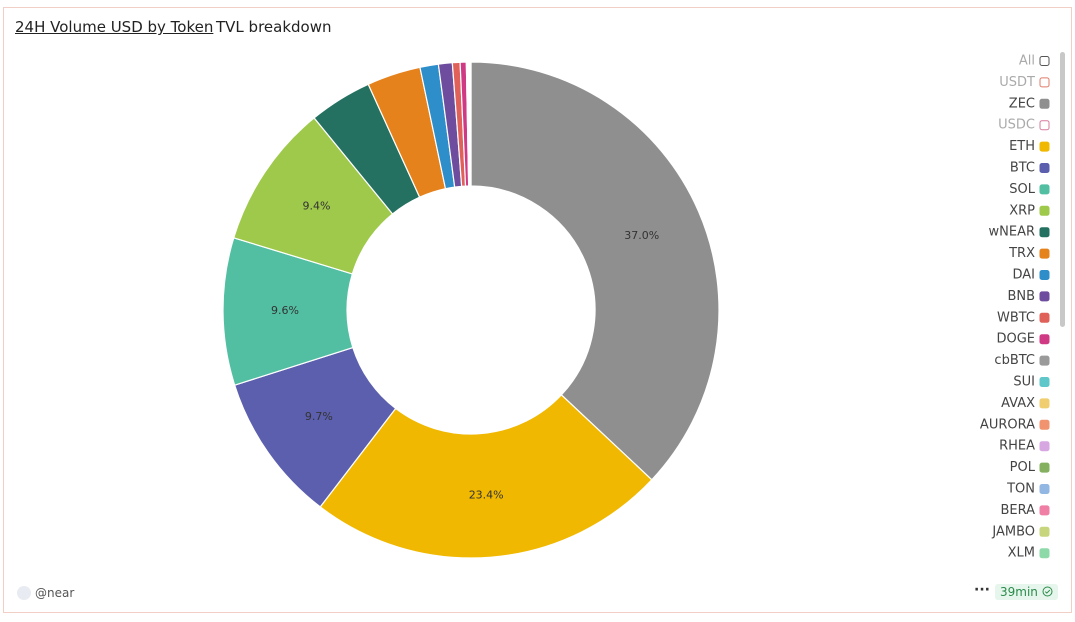 This screenshot has width=1075, height=622. What do you see at coordinates (641, 235) in the screenshot?
I see `data-label: 37.0%` at bounding box center [641, 235].